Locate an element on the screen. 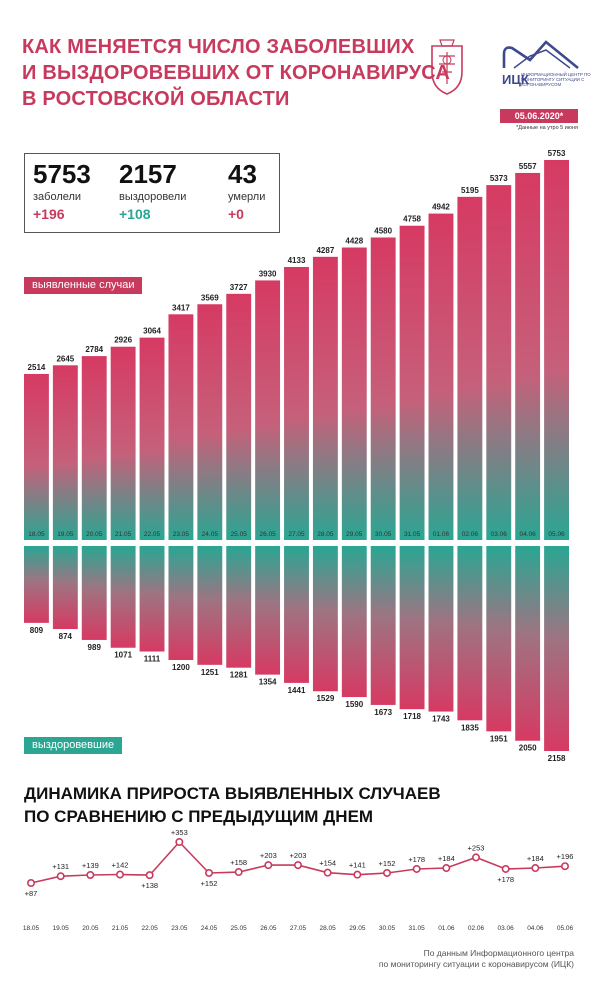 Image resolution: width=594 pixels, height=1000 pixels. growth-value-label: +154 is located at coordinates (327, 863).